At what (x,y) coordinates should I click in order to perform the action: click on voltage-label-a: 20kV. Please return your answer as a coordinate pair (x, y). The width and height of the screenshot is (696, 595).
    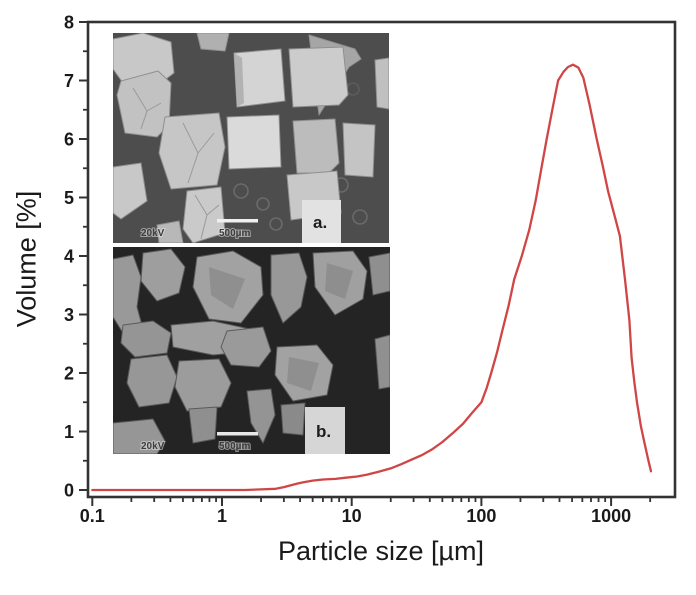
    Looking at the image, I should click on (153, 233).